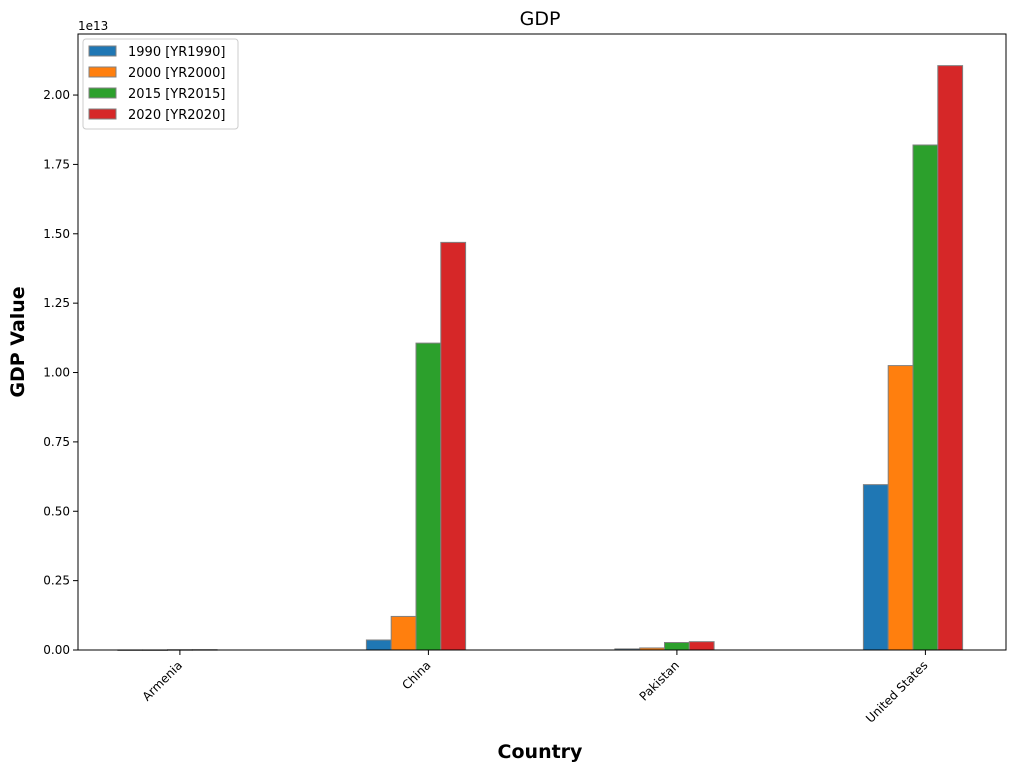 This screenshot has width=1016, height=771. What do you see at coordinates (428, 496) in the screenshot?
I see `bar-2015-china` at bounding box center [428, 496].